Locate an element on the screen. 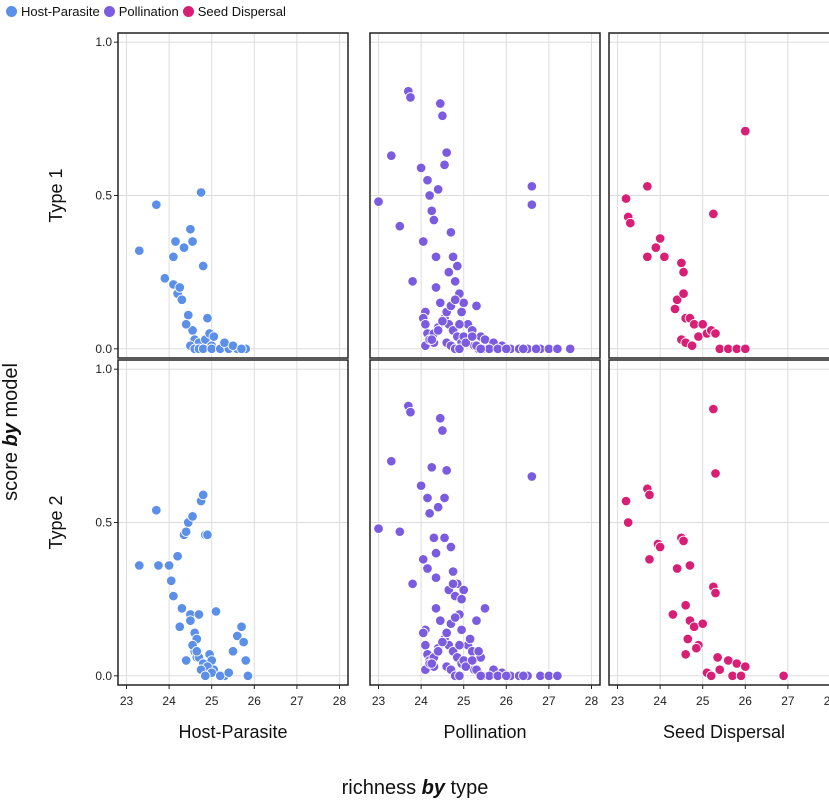 The height and width of the screenshot is (801, 829). panel-type-2-host-parasite: 0.0 0.5 1.0 23 24 25 26 27 28 is located at coordinates (222, 533).